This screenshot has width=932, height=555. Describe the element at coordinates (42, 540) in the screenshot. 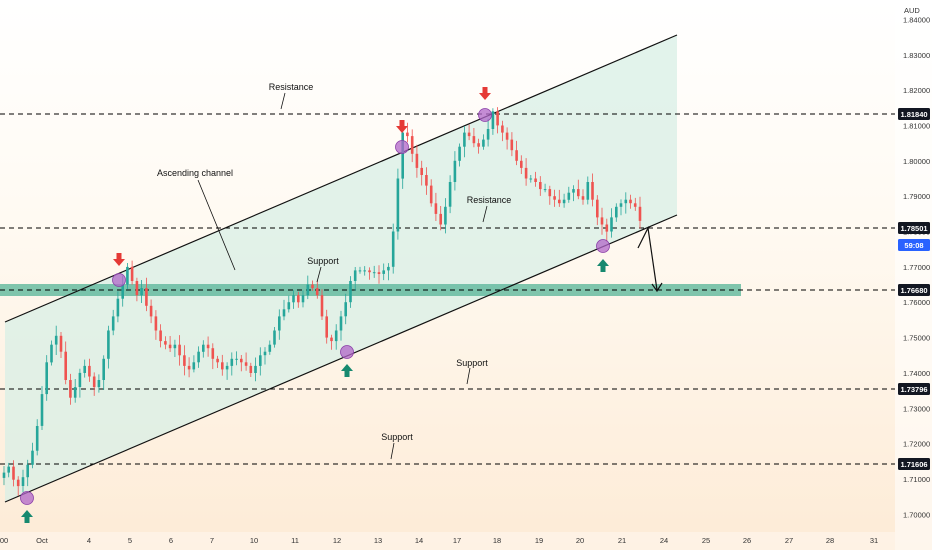

I see `x-tick-label: Oct` at that location.